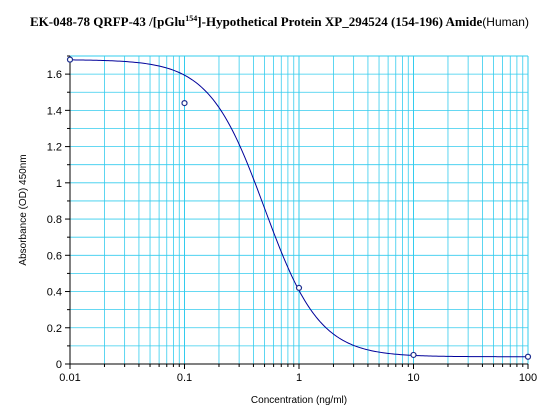 This screenshot has height=413, width=559. What do you see at coordinates (69, 378) in the screenshot?
I see `x-tick-label: 0.01` at bounding box center [69, 378].